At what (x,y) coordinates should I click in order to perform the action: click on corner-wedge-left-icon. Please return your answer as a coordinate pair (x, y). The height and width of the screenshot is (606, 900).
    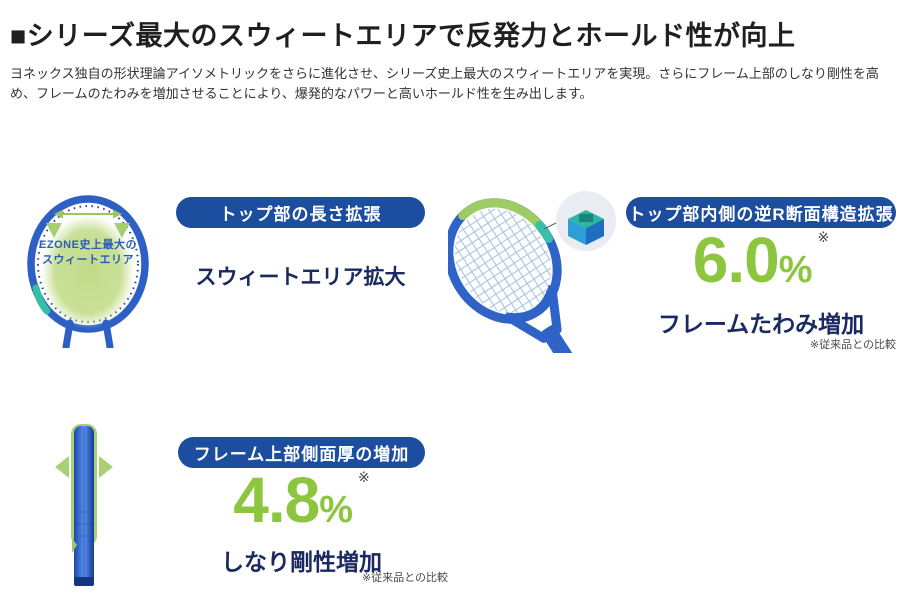
    Looking at the image, I should click on (54, 230).